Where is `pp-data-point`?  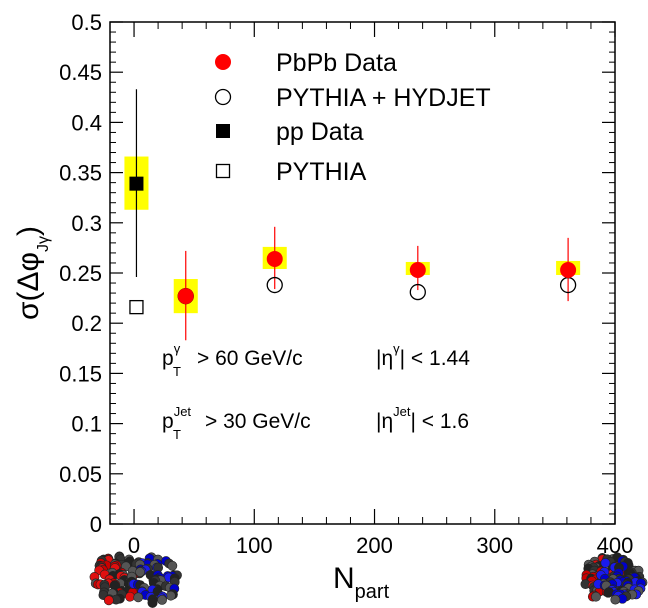
pp-data-point is located at coordinates (136, 183).